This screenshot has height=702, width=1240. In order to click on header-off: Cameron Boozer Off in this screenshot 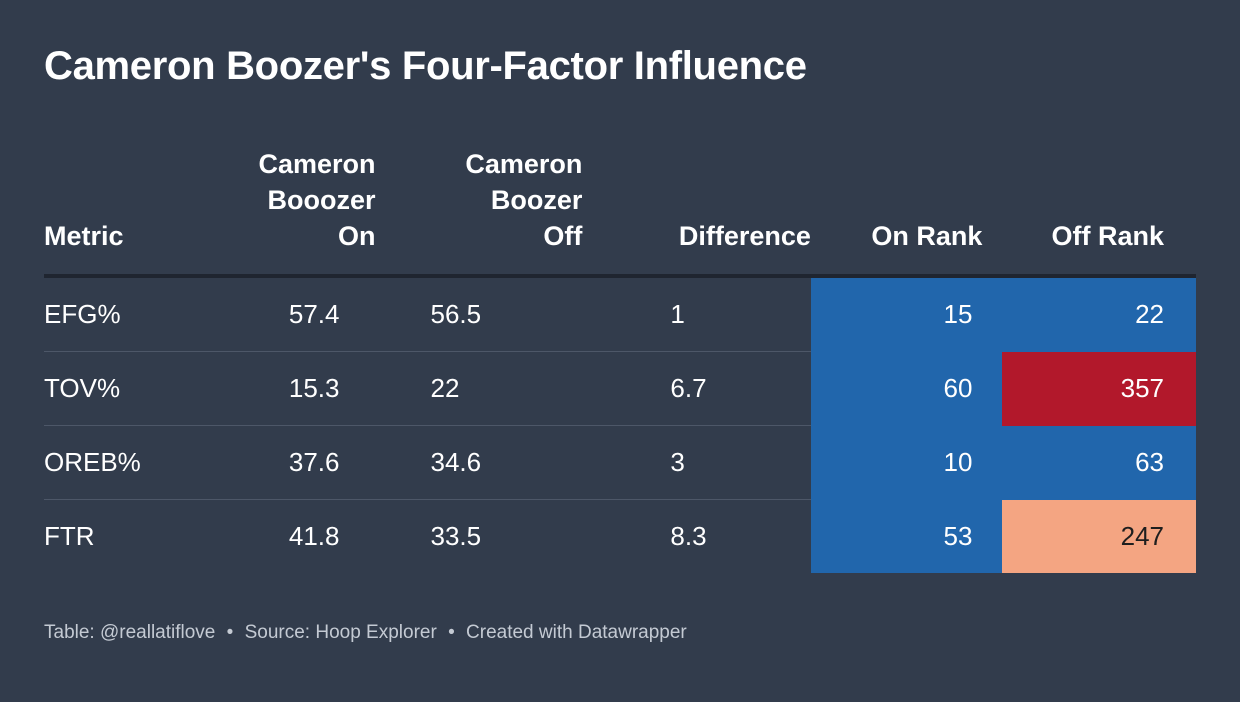, I will do `click(479, 212)`.